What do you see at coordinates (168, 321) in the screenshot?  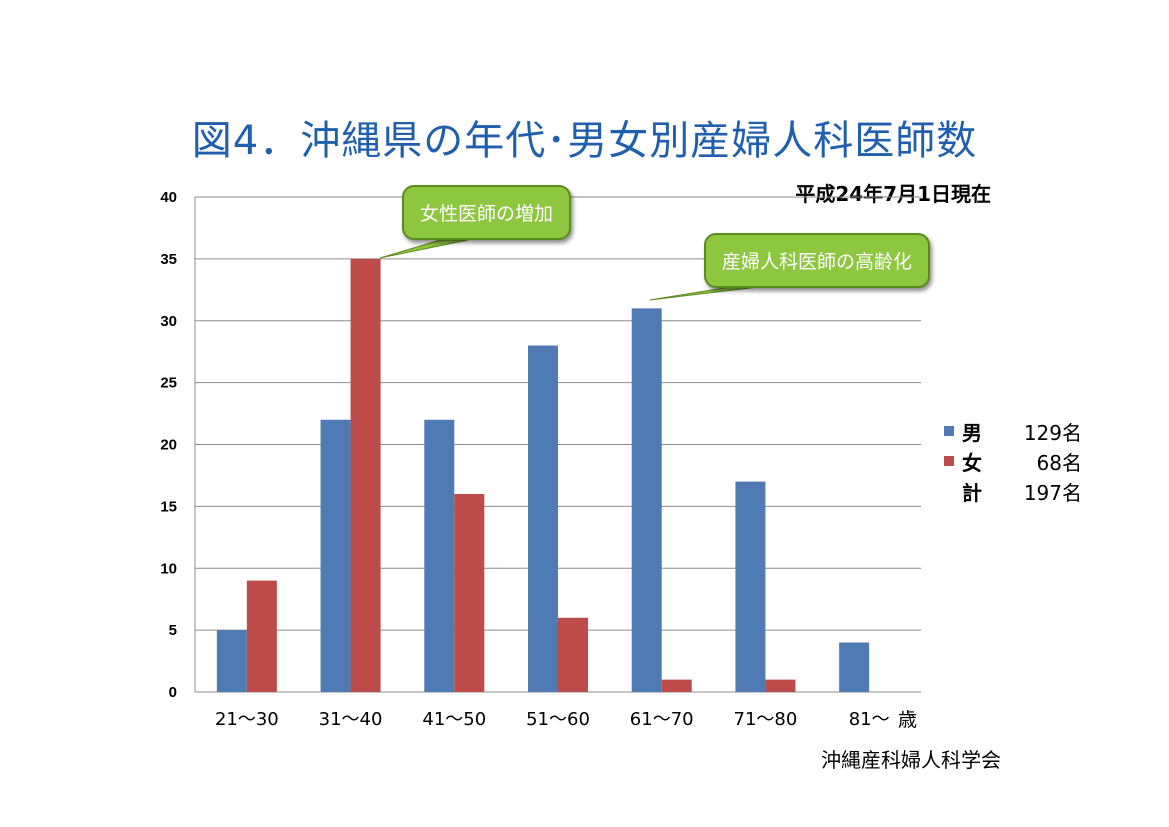 I see `y-tick-label: 30` at bounding box center [168, 321].